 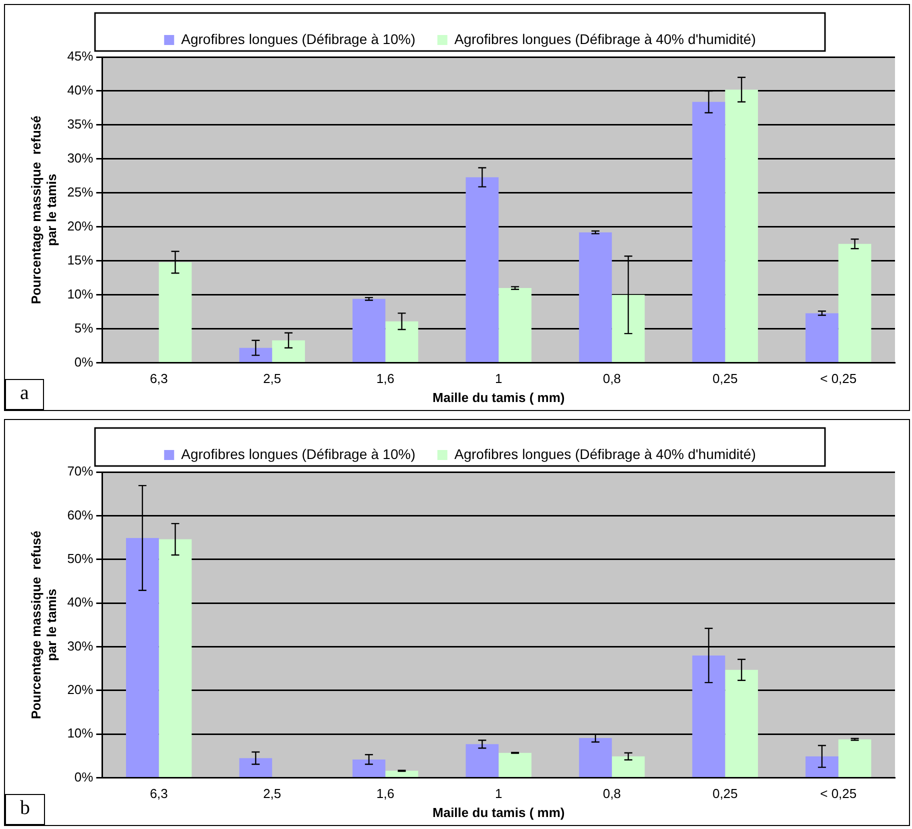 What do you see at coordinates (80, 558) in the screenshot?
I see `y-tick-label: 50%` at bounding box center [80, 558].